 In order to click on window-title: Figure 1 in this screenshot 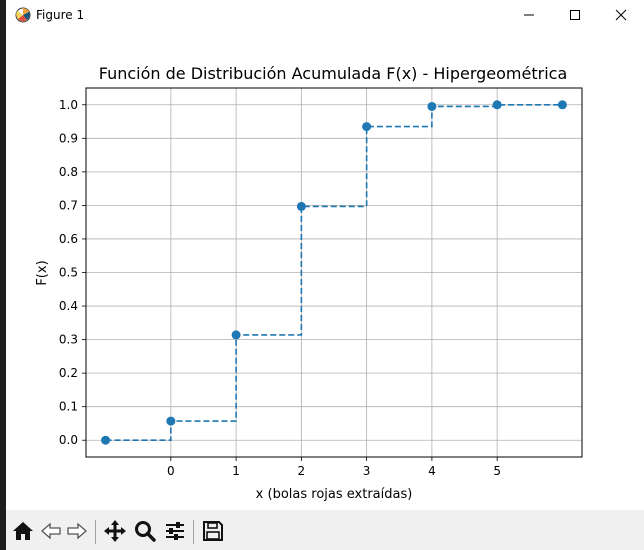, I will do `click(60, 15)`.